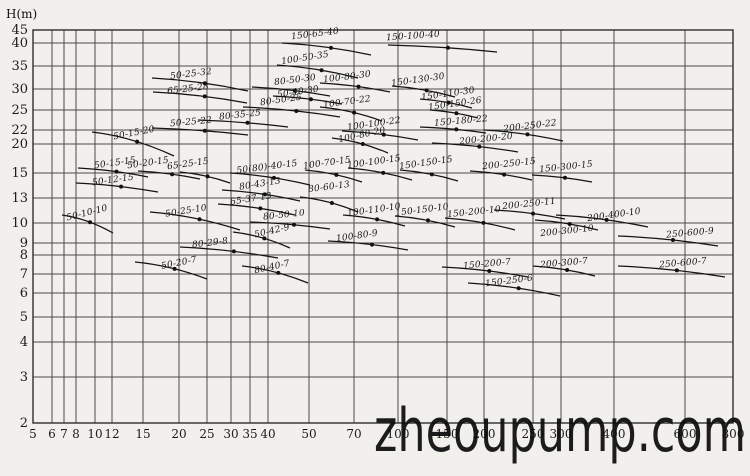  What do you see at coordinates (24, 317) in the screenshot?
I see `y-tick-label: 5` at bounding box center [24, 317].